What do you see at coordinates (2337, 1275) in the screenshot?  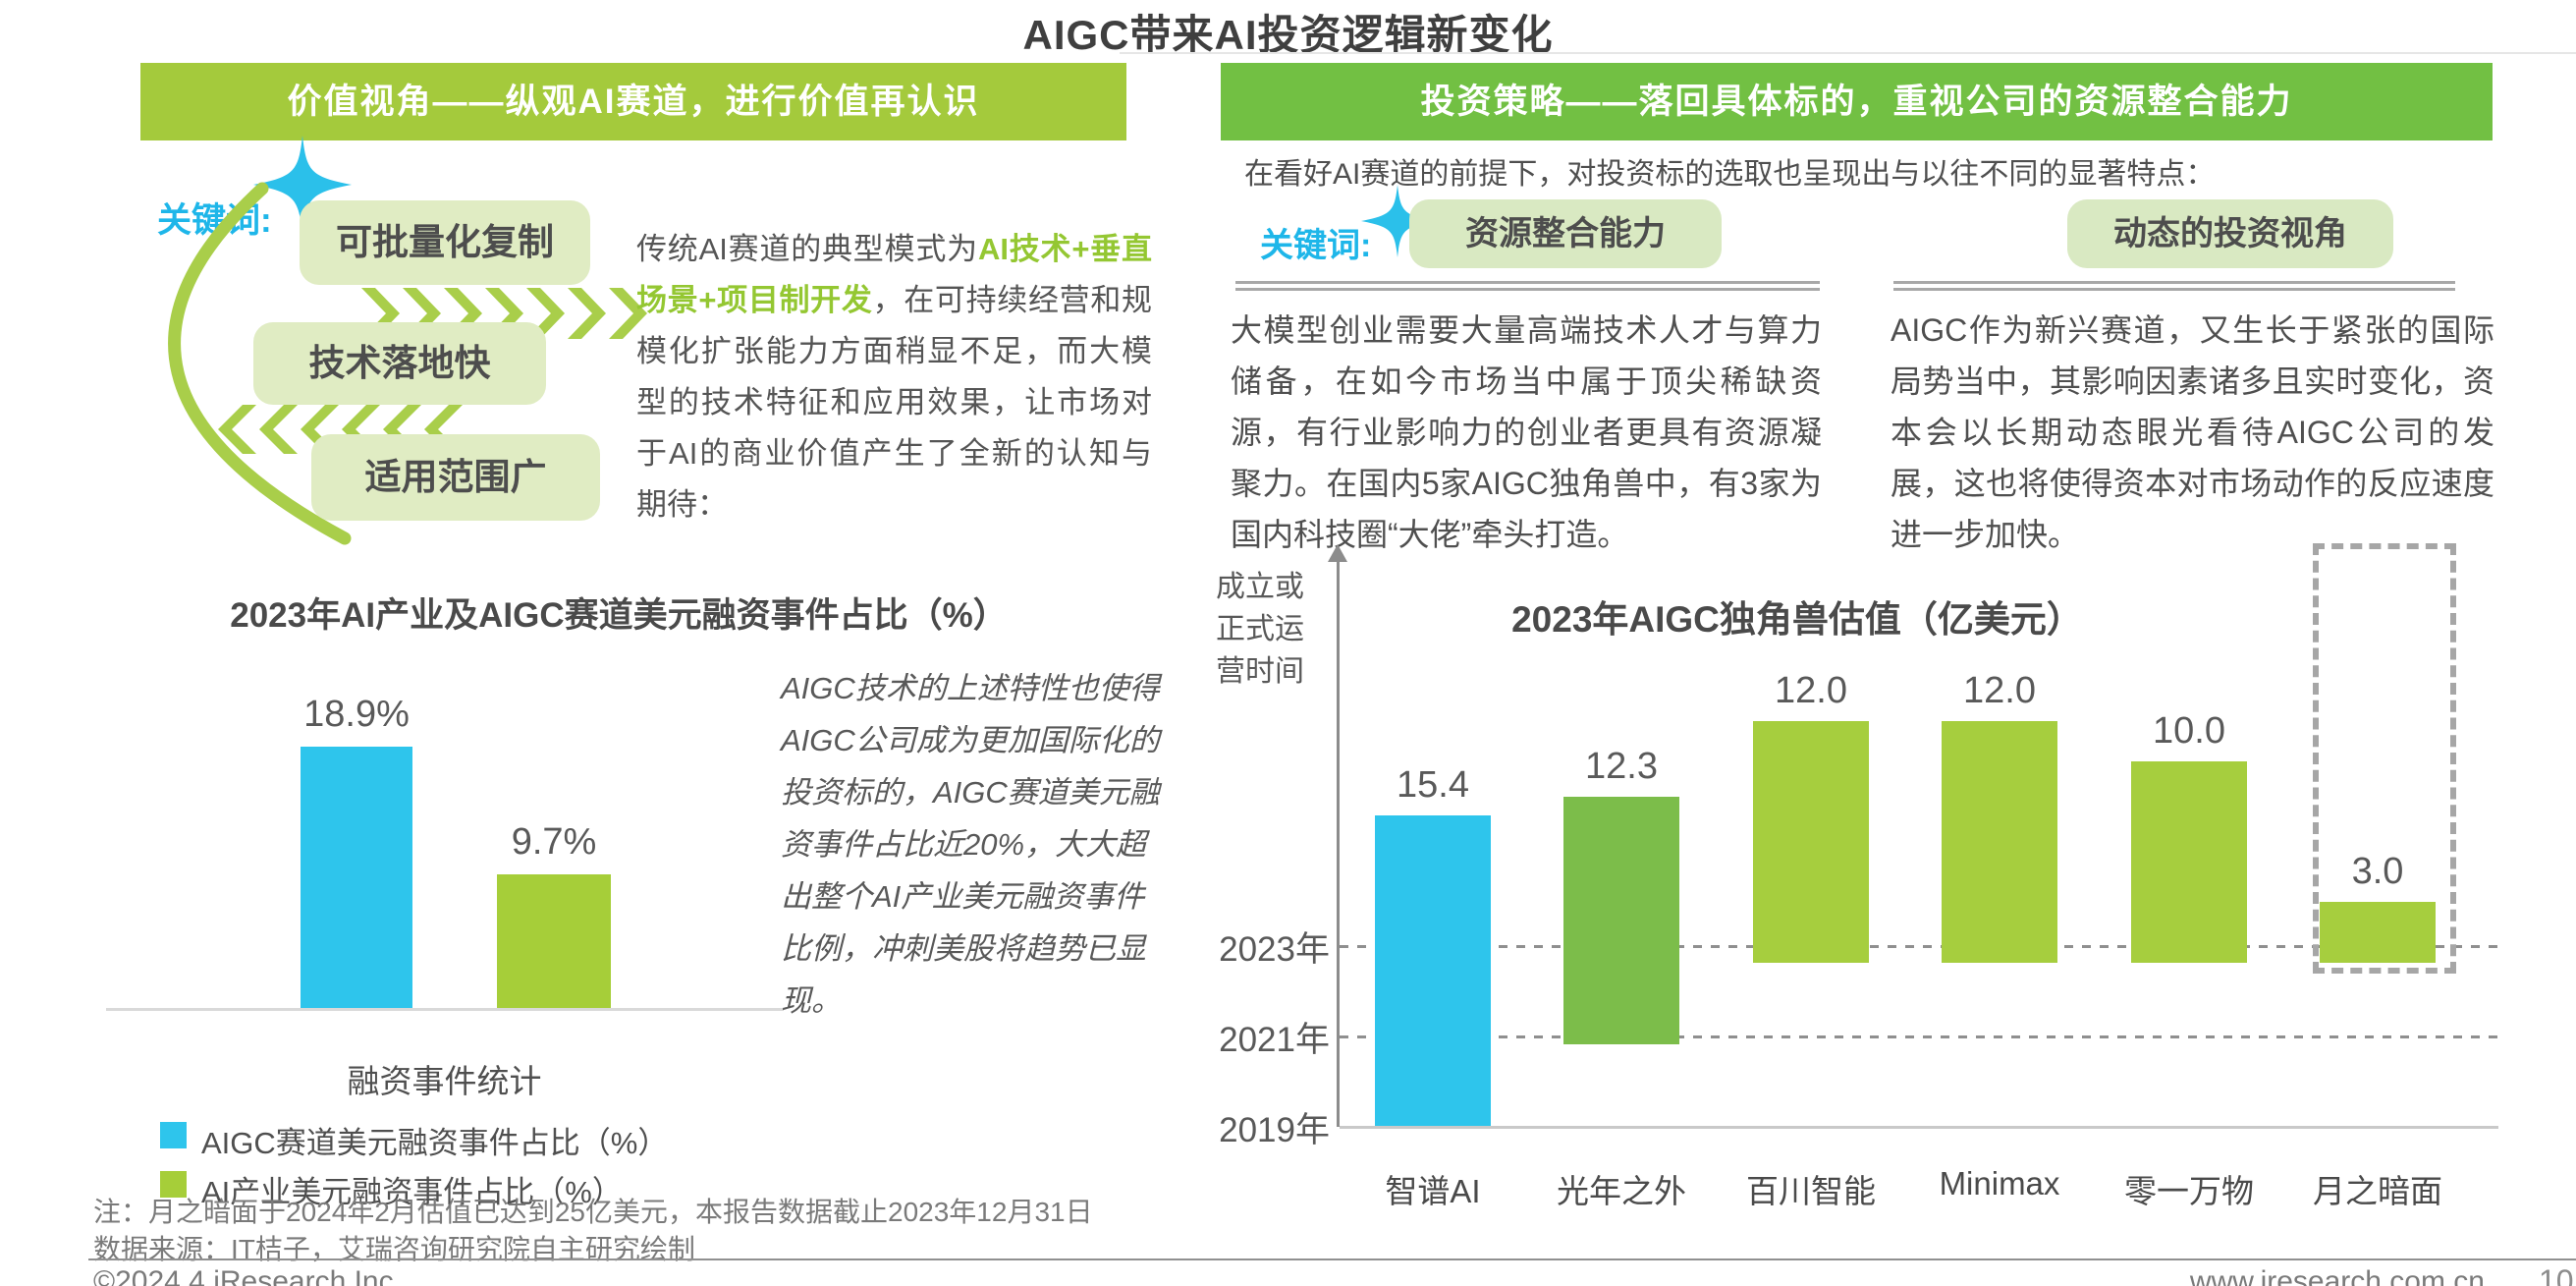 I see `footer-website-link: www.iresearch.com.cn` at bounding box center [2337, 1275].